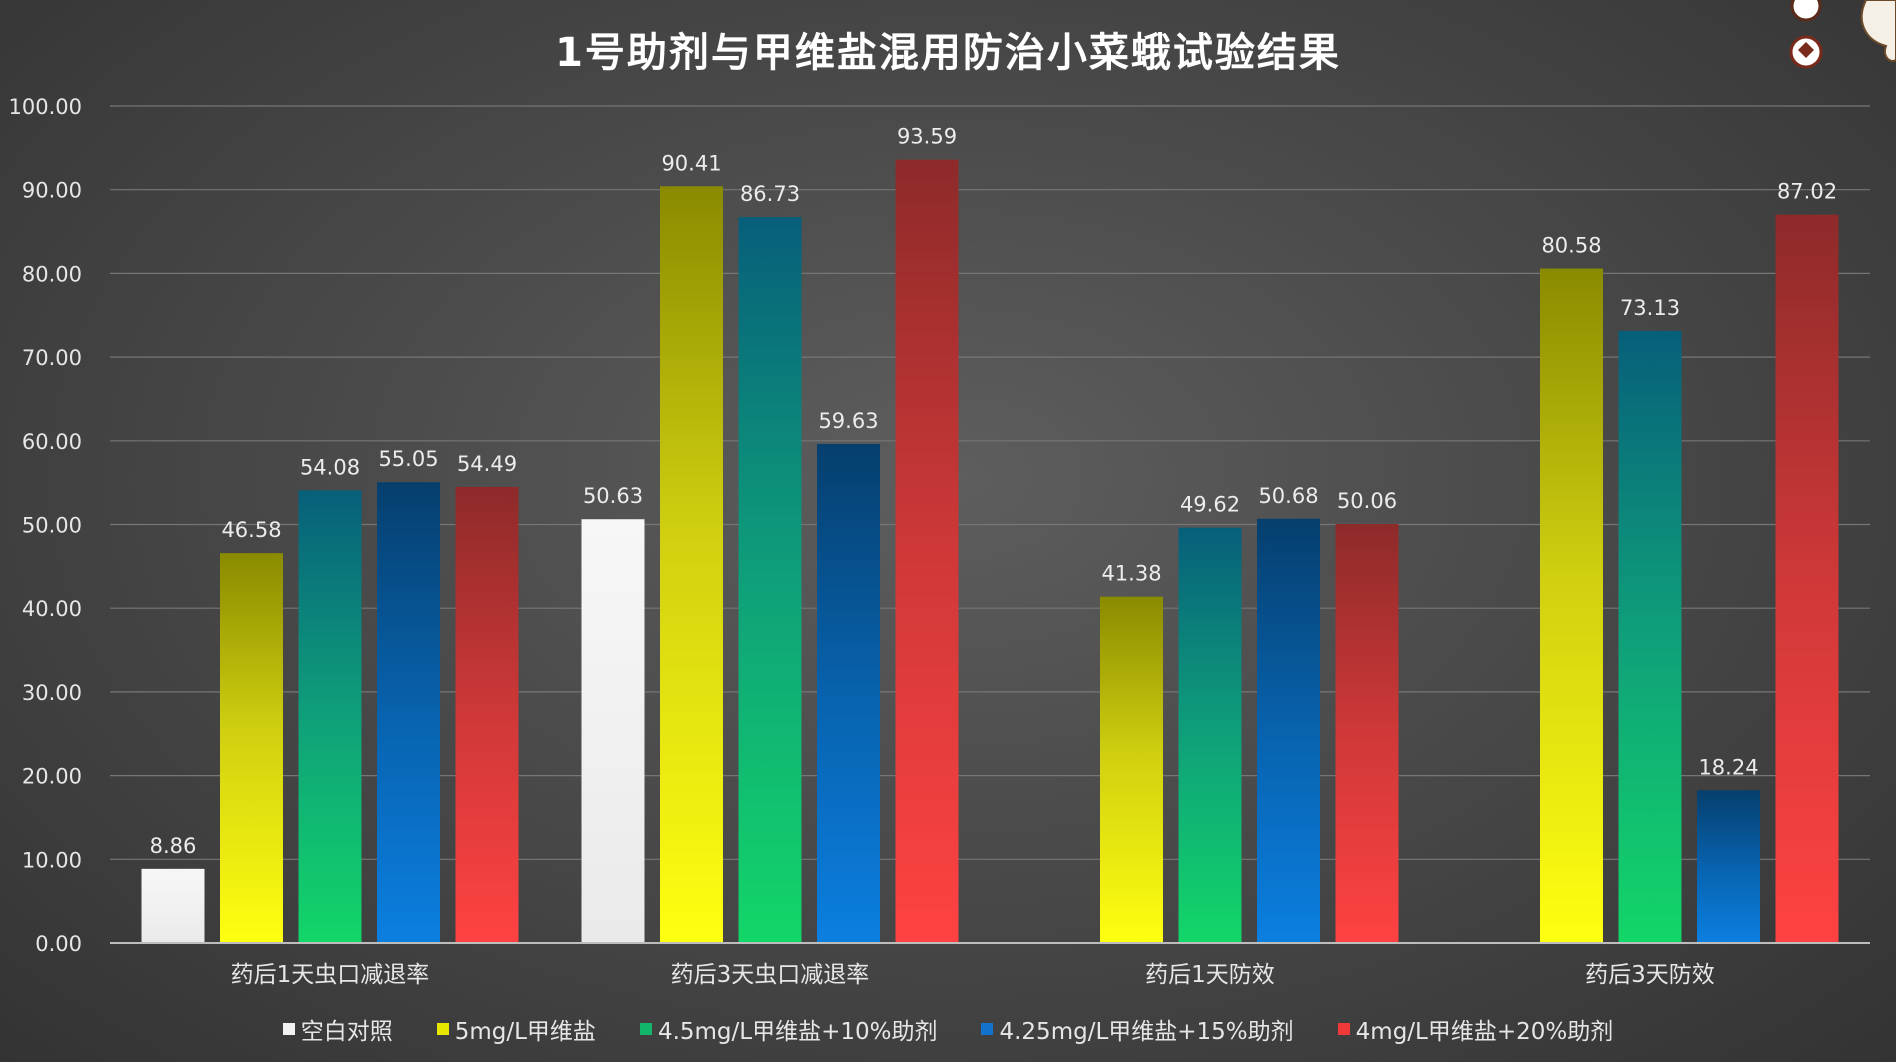 Image resolution: width=1896 pixels, height=1062 pixels. I want to click on legend-label: 4mg/L甲维盐+20%助剂, so click(1484, 1032).